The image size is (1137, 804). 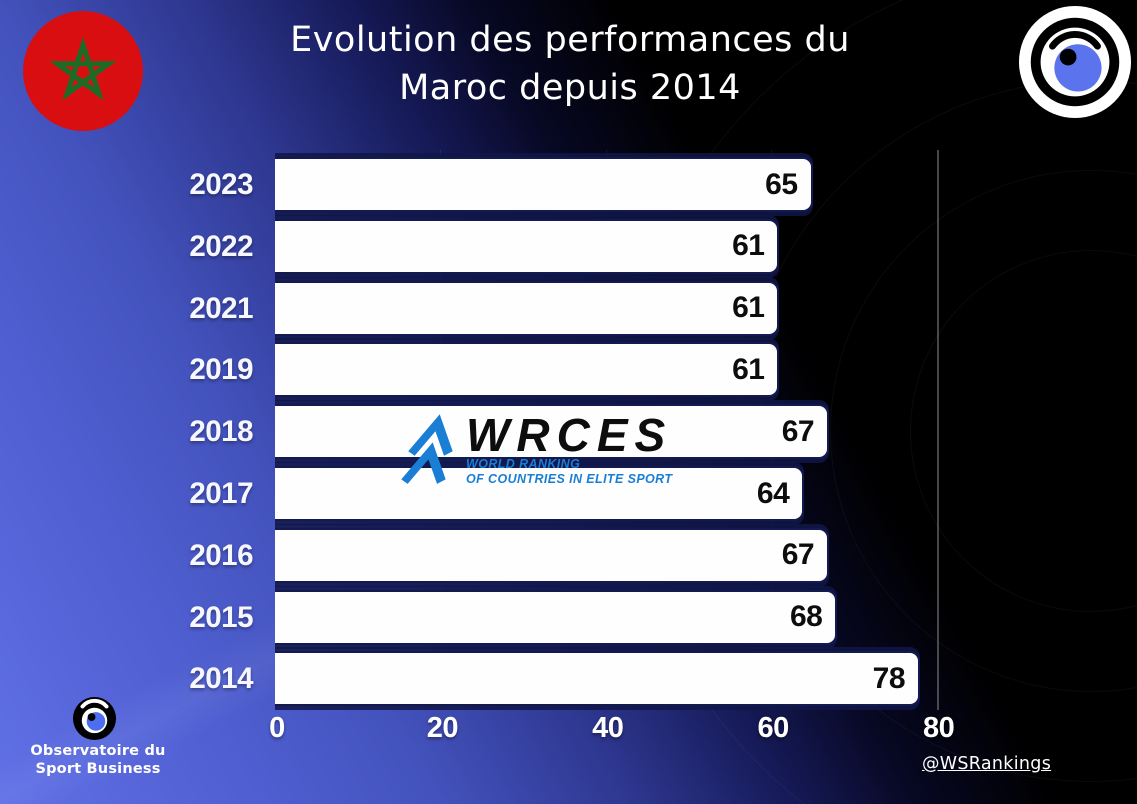 What do you see at coordinates (427, 449) in the screenshot?
I see `wrces-chevrons-icon` at bounding box center [427, 449].